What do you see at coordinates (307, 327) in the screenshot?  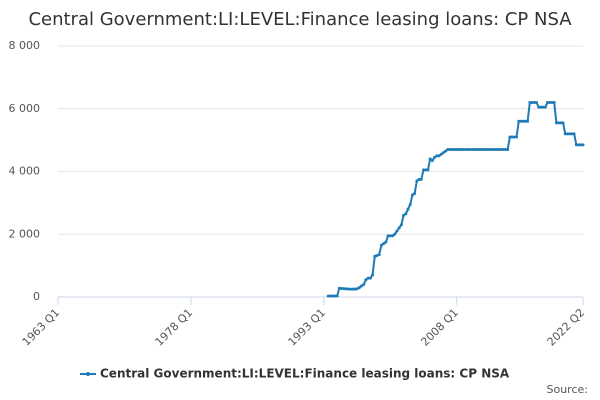 I see `x-tick-label: 1993 Q1` at bounding box center [307, 327].